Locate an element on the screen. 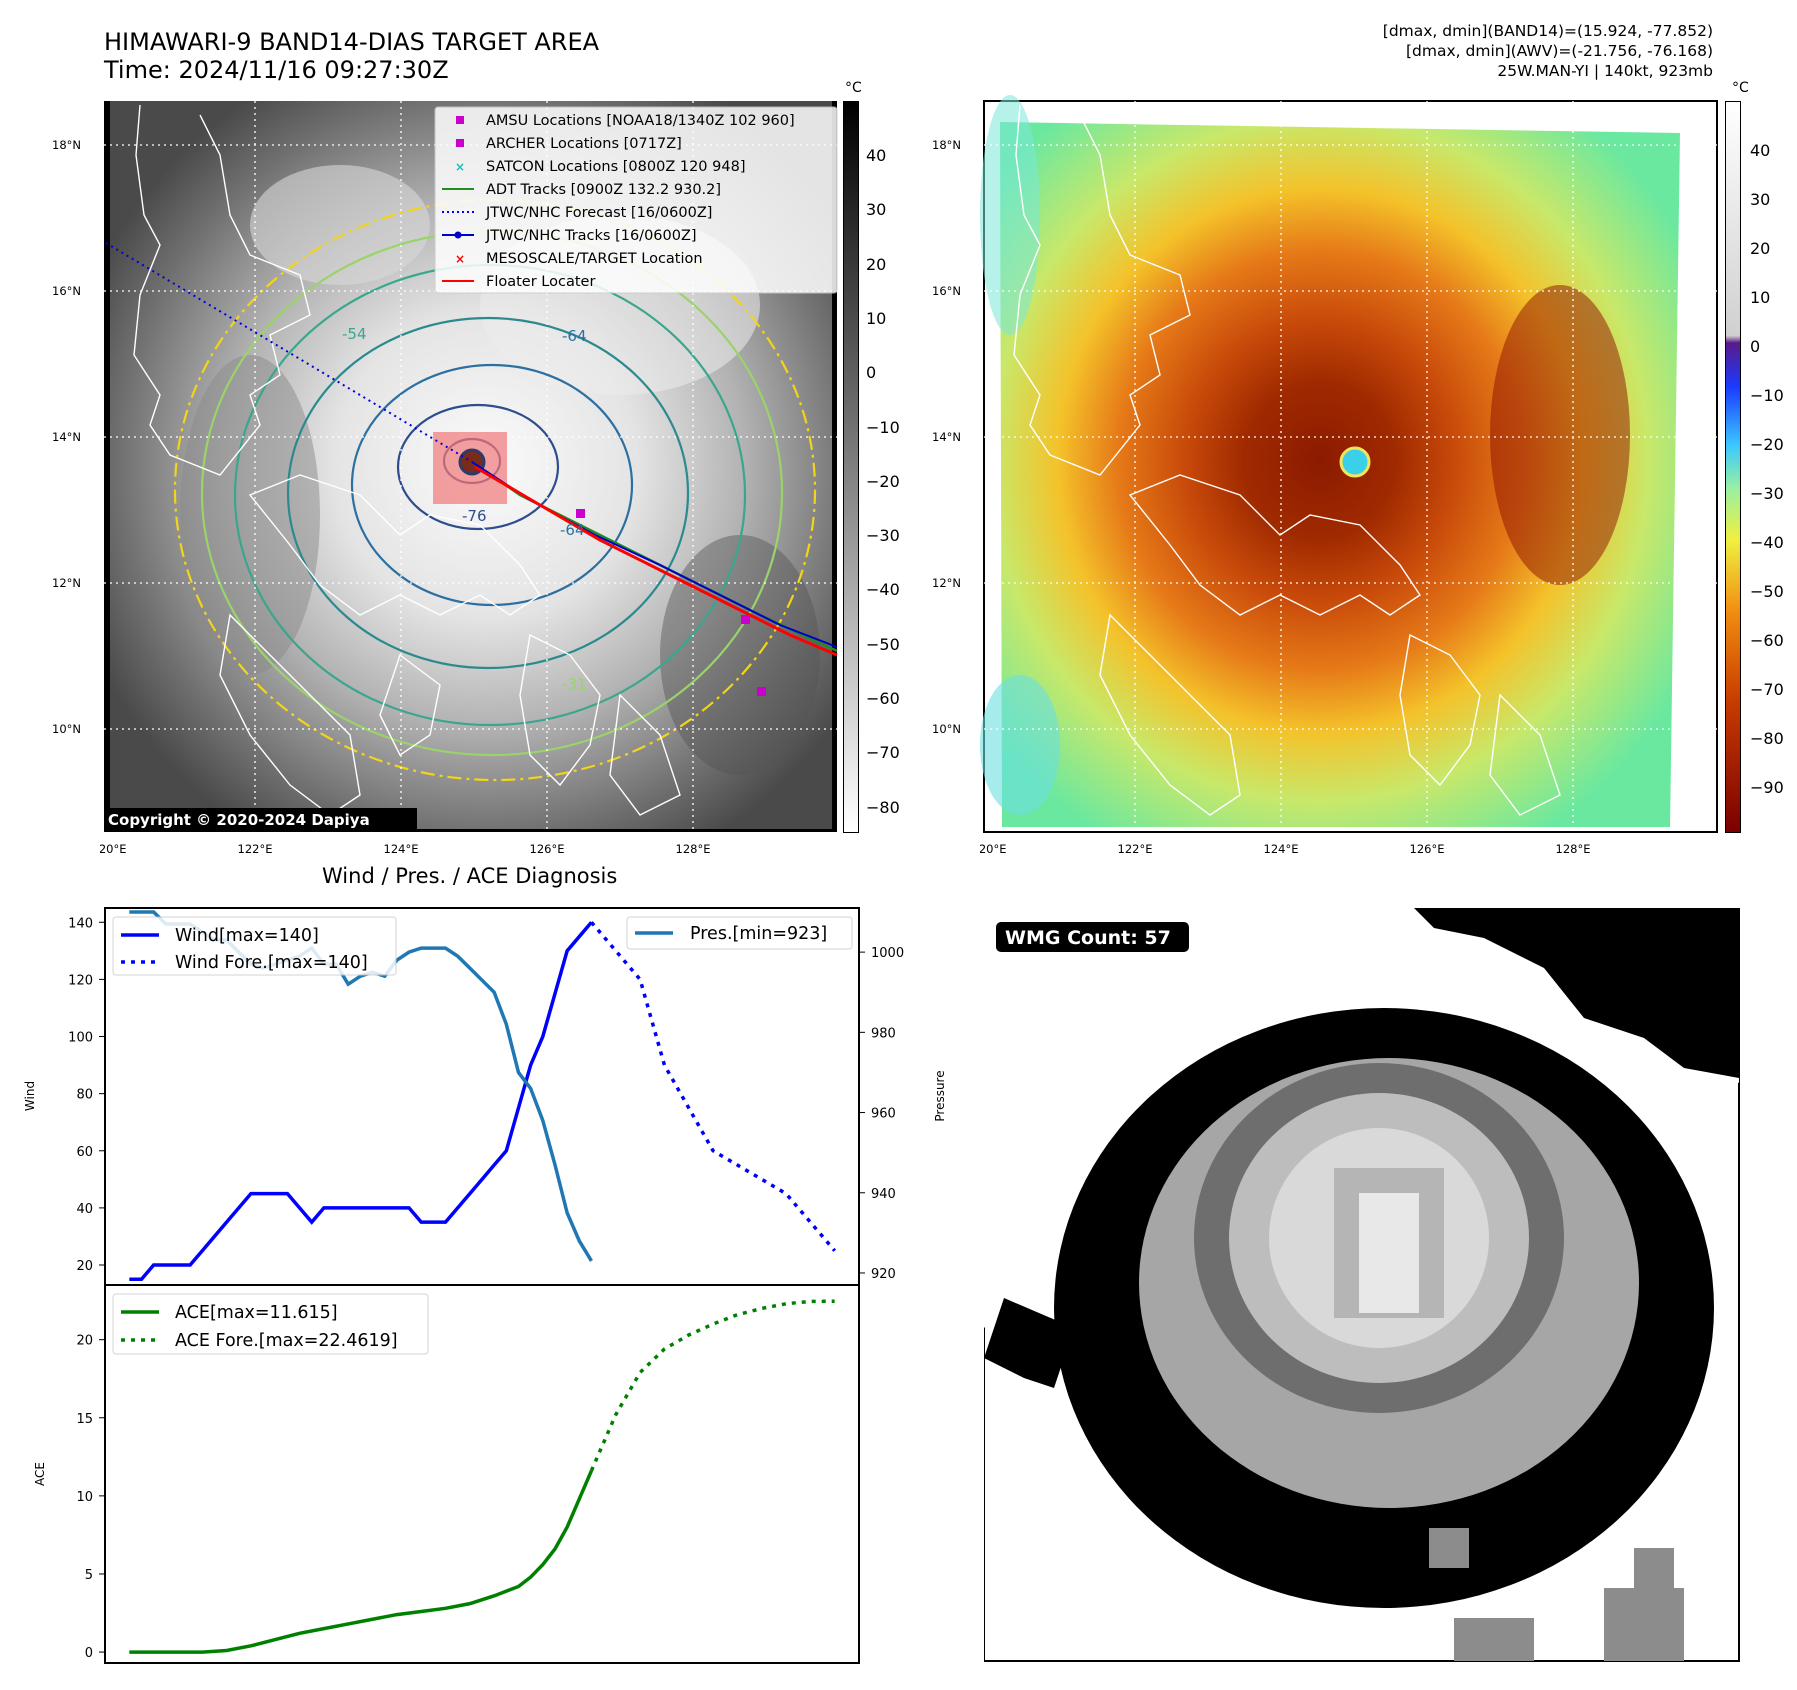 The height and width of the screenshot is (1690, 1797). ace-chart-frame is located at coordinates (482, 1474).